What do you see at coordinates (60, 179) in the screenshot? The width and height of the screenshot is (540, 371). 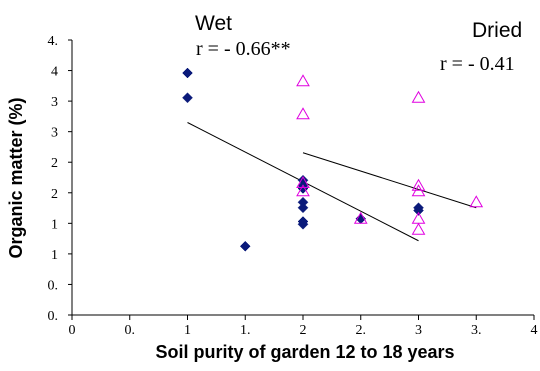 I see `y-axis-ticks: 0. 0. 1 1 2 2 3 3 4 4.` at bounding box center [60, 179].